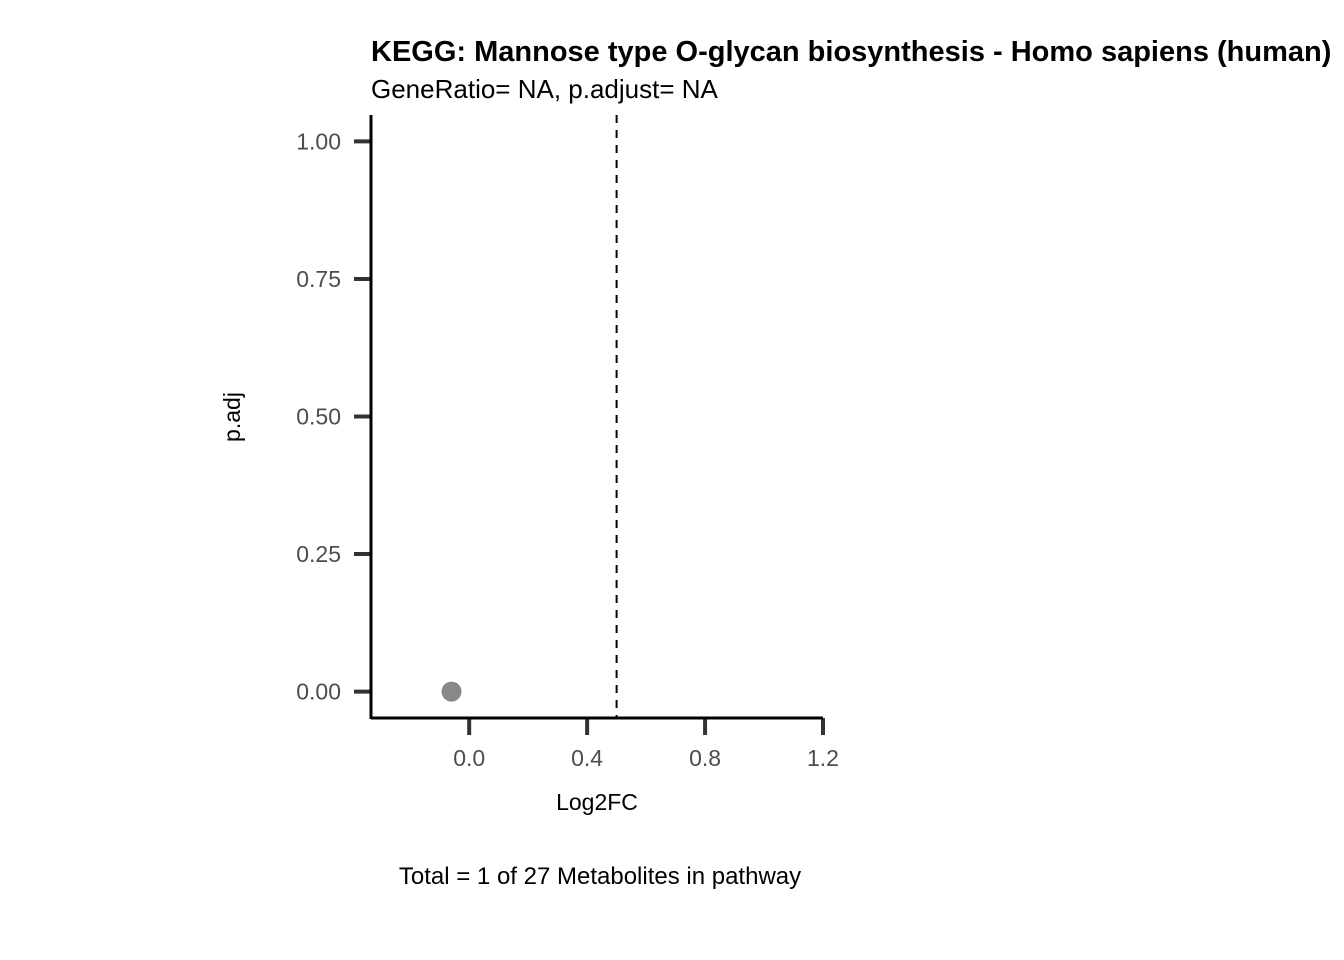  What do you see at coordinates (469, 758) in the screenshot?
I see `x-tick-label: 0.0` at bounding box center [469, 758].